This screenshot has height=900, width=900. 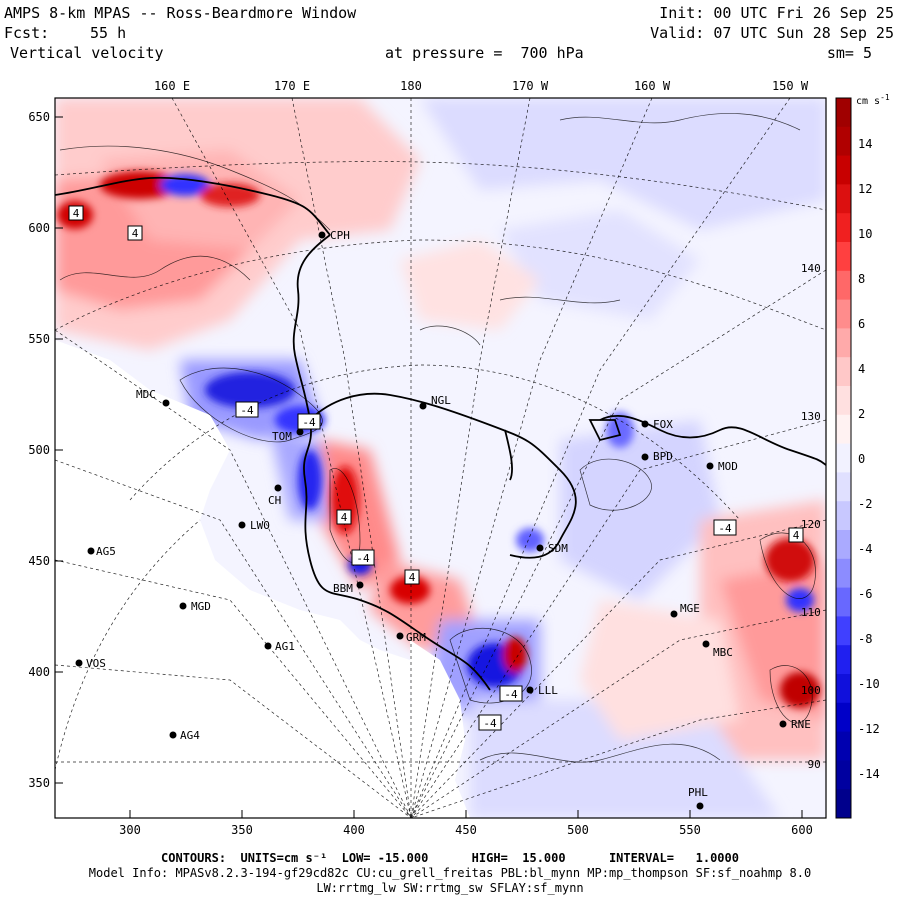 What do you see at coordinates (146, 394) in the screenshot?
I see `svg-text: MDC` at bounding box center [146, 394].